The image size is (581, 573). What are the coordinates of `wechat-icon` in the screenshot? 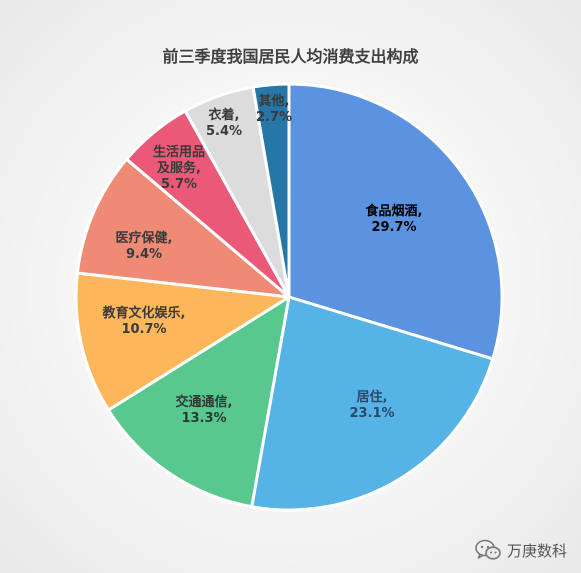 It's located at (488, 550).